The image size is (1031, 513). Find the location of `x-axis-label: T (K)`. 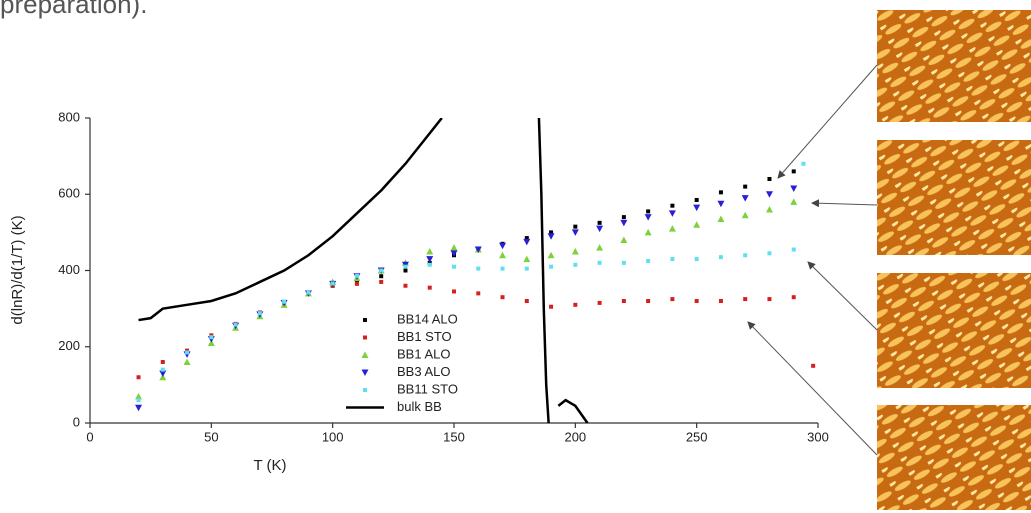

x-axis-label: T (K) is located at coordinates (269, 465).